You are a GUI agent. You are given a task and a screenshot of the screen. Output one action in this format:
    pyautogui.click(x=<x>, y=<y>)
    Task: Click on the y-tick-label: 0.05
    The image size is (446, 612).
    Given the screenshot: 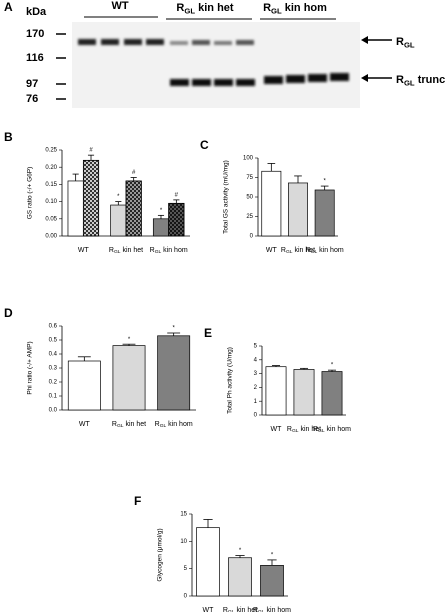 What is the action you would take?
    pyautogui.click(x=51, y=219)
    